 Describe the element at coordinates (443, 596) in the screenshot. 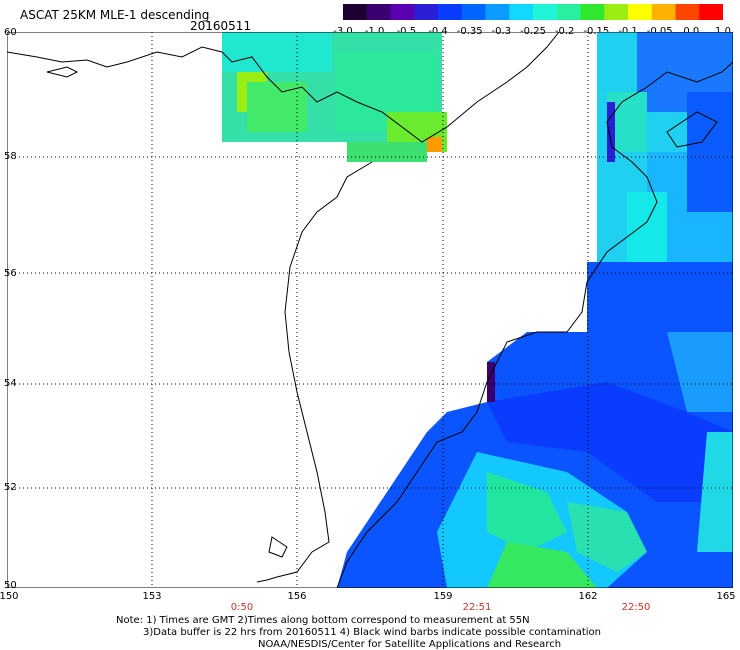

I see `lon-label-159: 159` at that location.